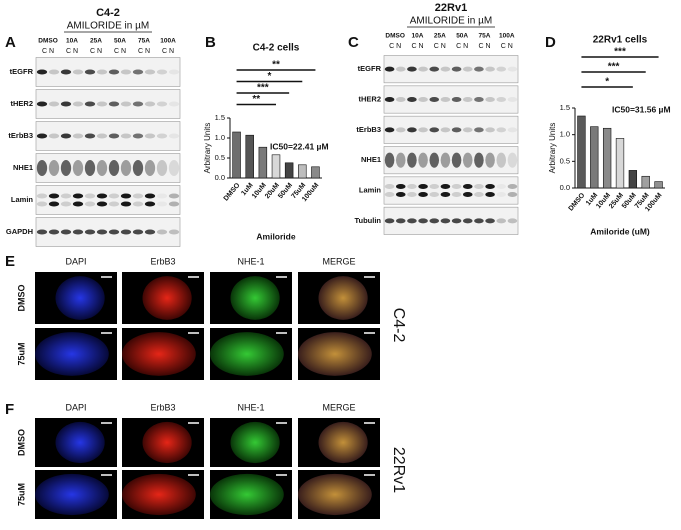  I want to click on column-label: DAPI, so click(75, 407).